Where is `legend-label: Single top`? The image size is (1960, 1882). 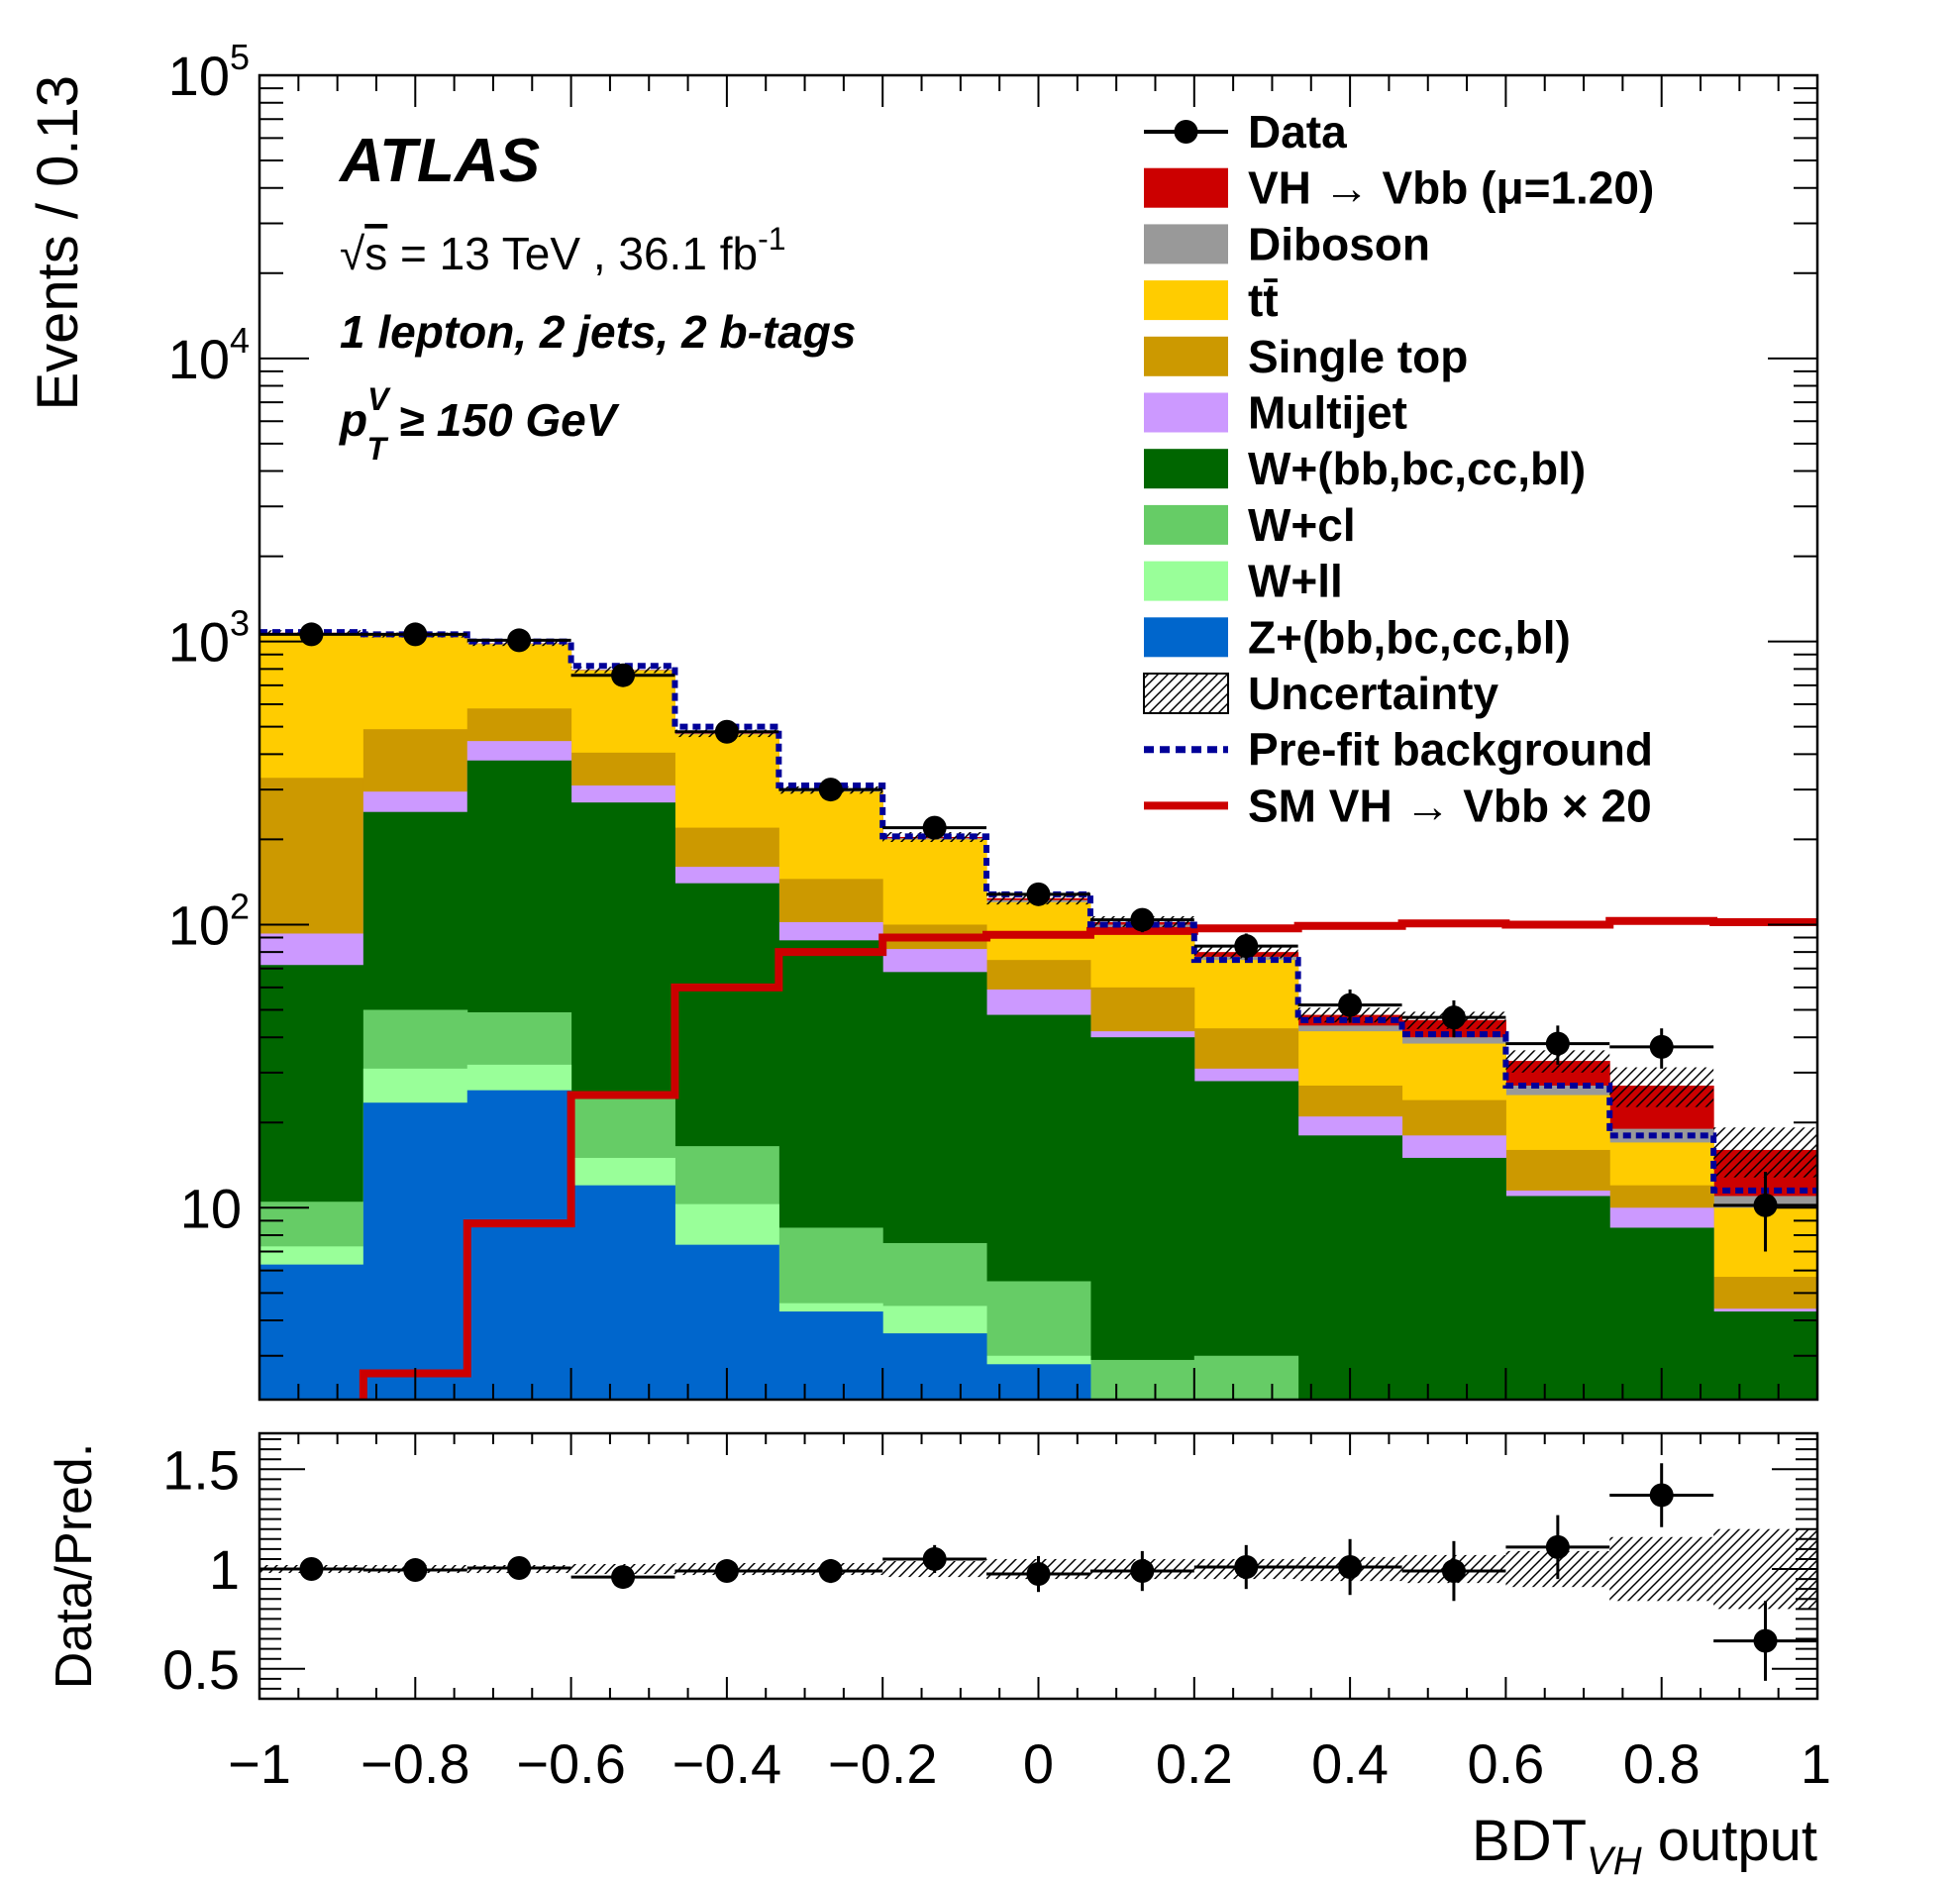
legend-label: Single top is located at coordinates (1358, 356).